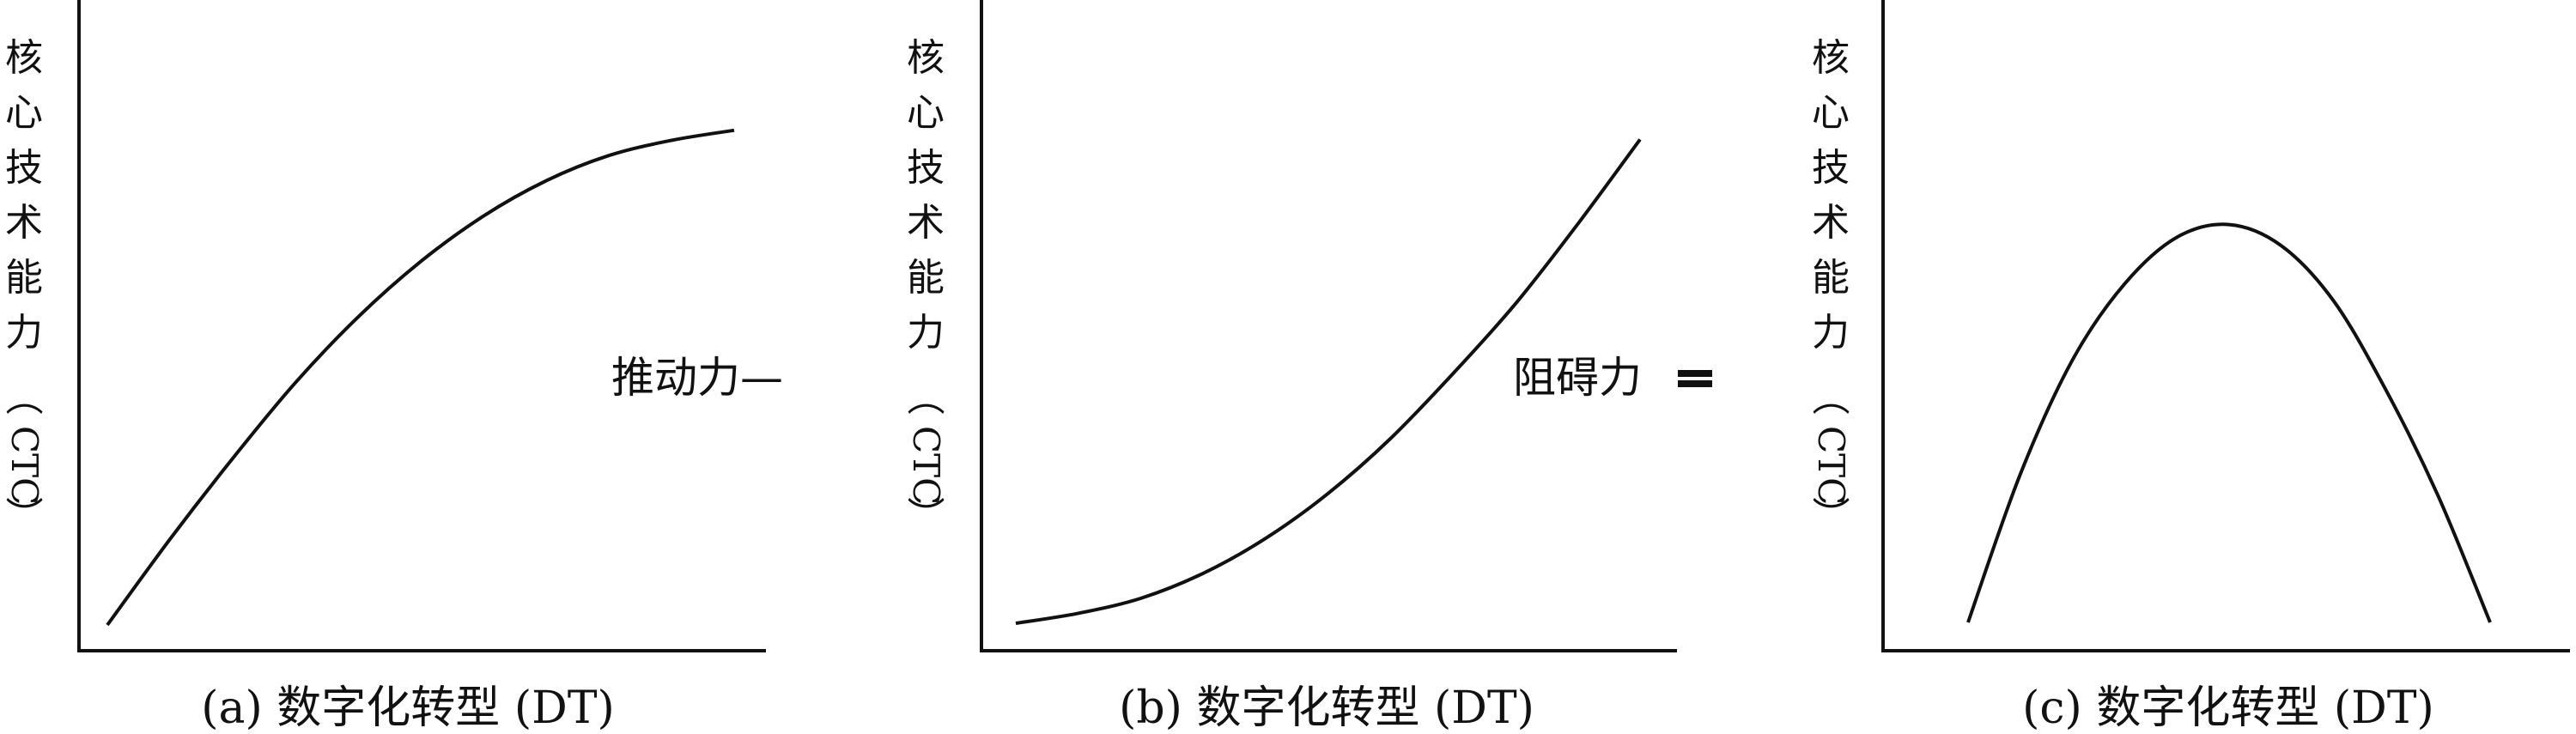 The image size is (2576, 734). What do you see at coordinates (1577, 378) in the screenshot?
I see `panel-b-legend: 阻碍力` at bounding box center [1577, 378].